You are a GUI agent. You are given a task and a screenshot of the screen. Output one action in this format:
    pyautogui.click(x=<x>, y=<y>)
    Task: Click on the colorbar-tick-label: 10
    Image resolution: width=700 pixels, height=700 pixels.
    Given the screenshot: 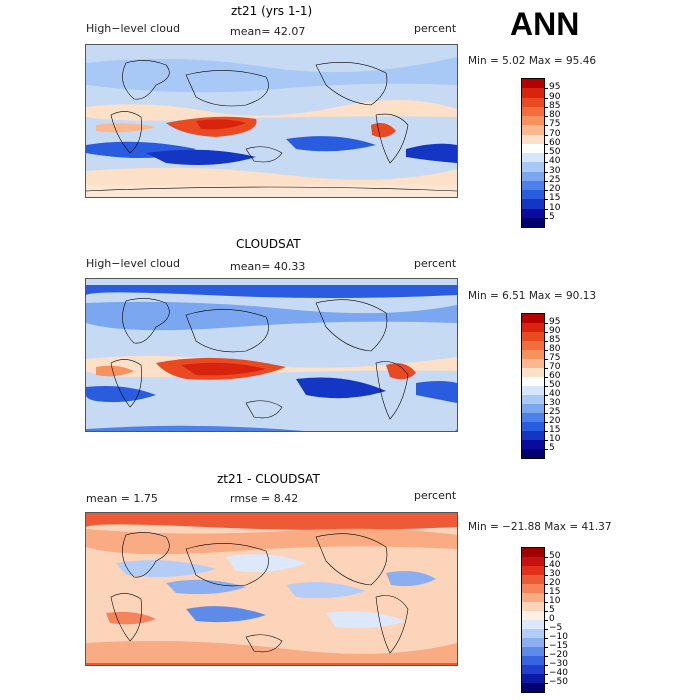 What is the action you would take?
    pyautogui.click(x=555, y=207)
    